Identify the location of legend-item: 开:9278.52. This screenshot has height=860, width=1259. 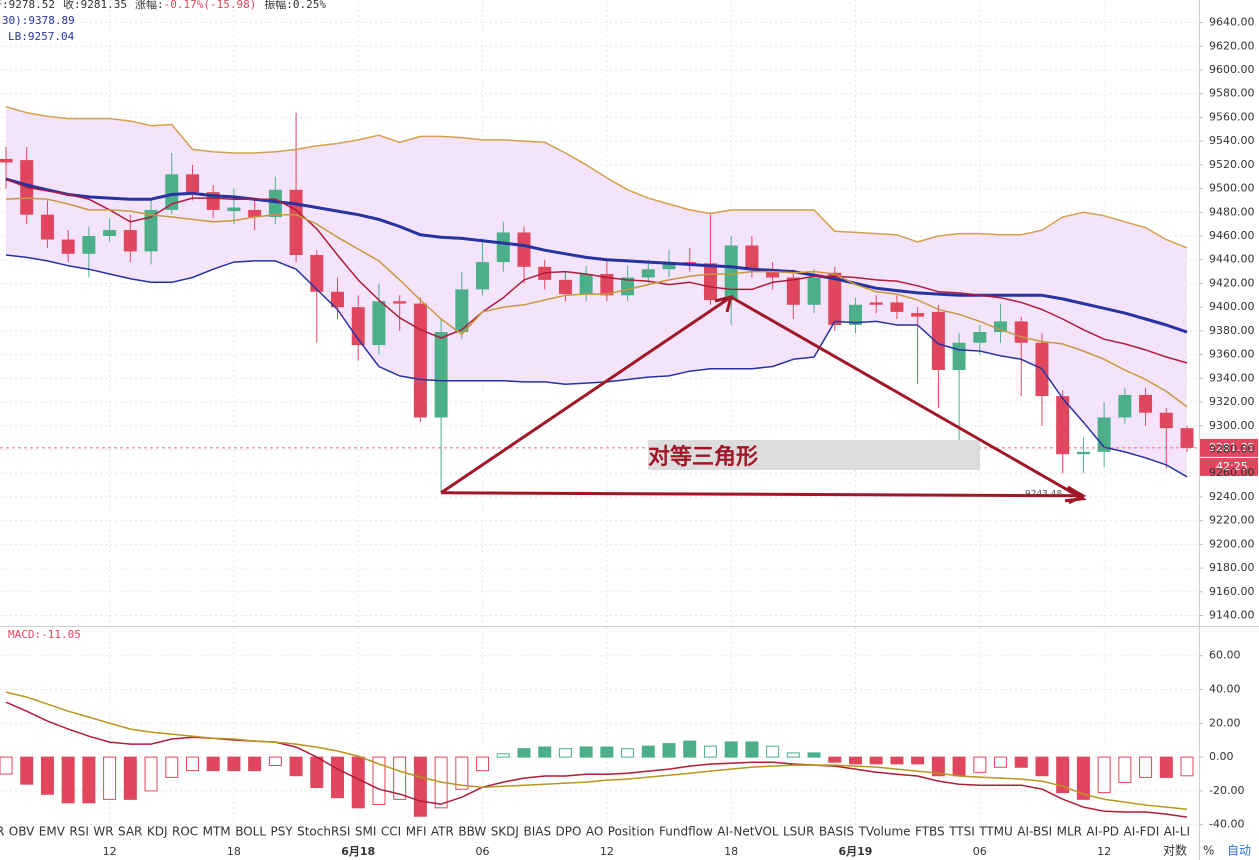
(27, 5).